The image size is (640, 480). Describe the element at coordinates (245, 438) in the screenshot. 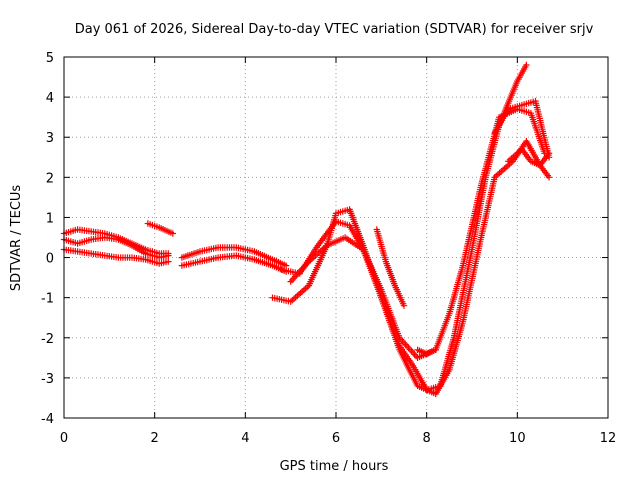

I see `x-tick-label: 4` at that location.